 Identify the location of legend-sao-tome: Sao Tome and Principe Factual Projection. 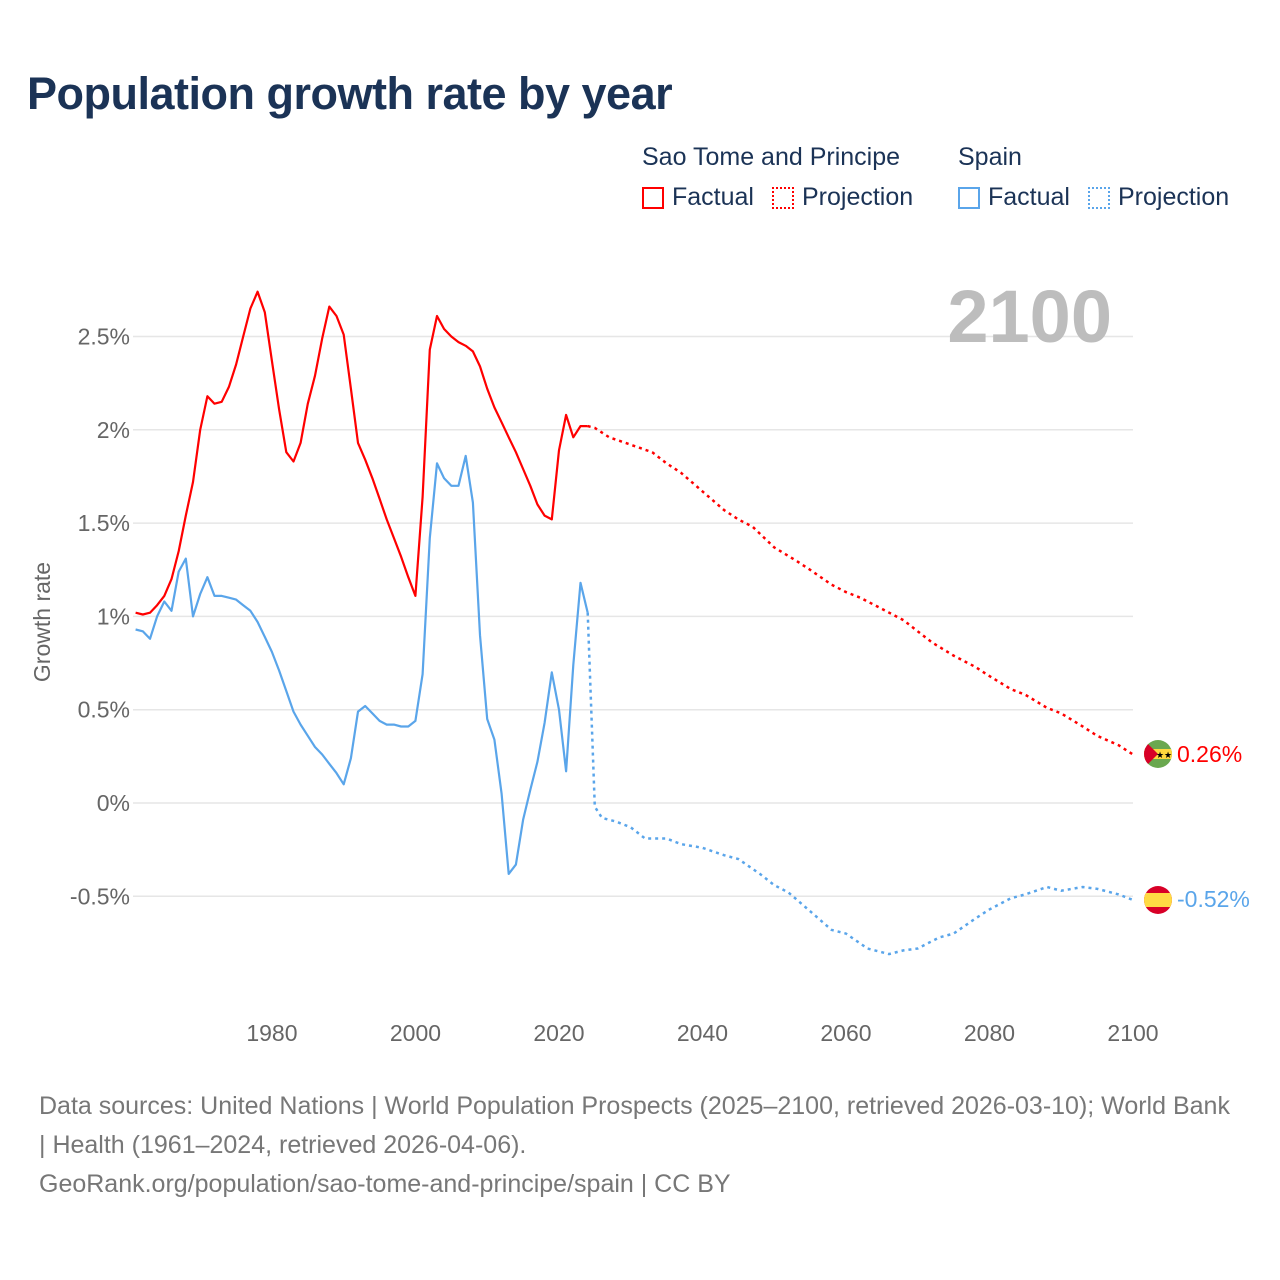
(786, 177).